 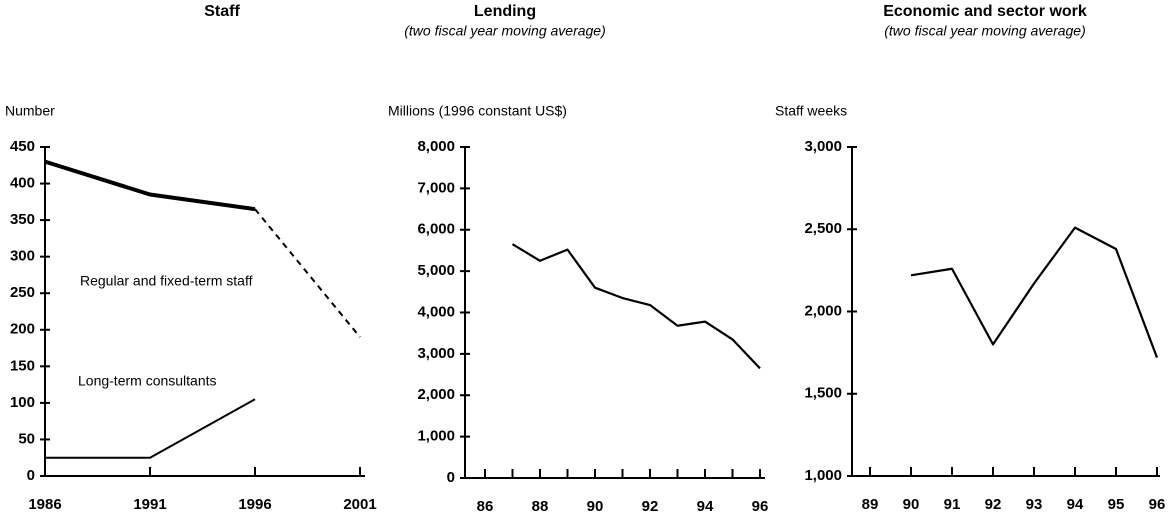 What do you see at coordinates (870, 504) in the screenshot?
I see `x-tick-label: 89` at bounding box center [870, 504].